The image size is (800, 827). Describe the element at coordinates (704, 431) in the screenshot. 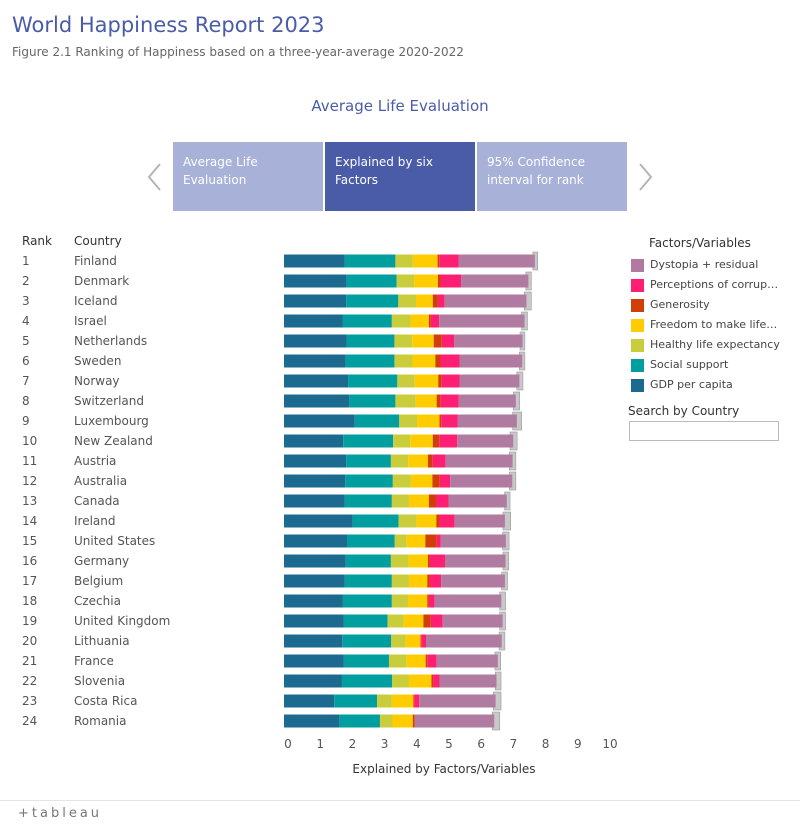

I see `search-country-input` at that location.